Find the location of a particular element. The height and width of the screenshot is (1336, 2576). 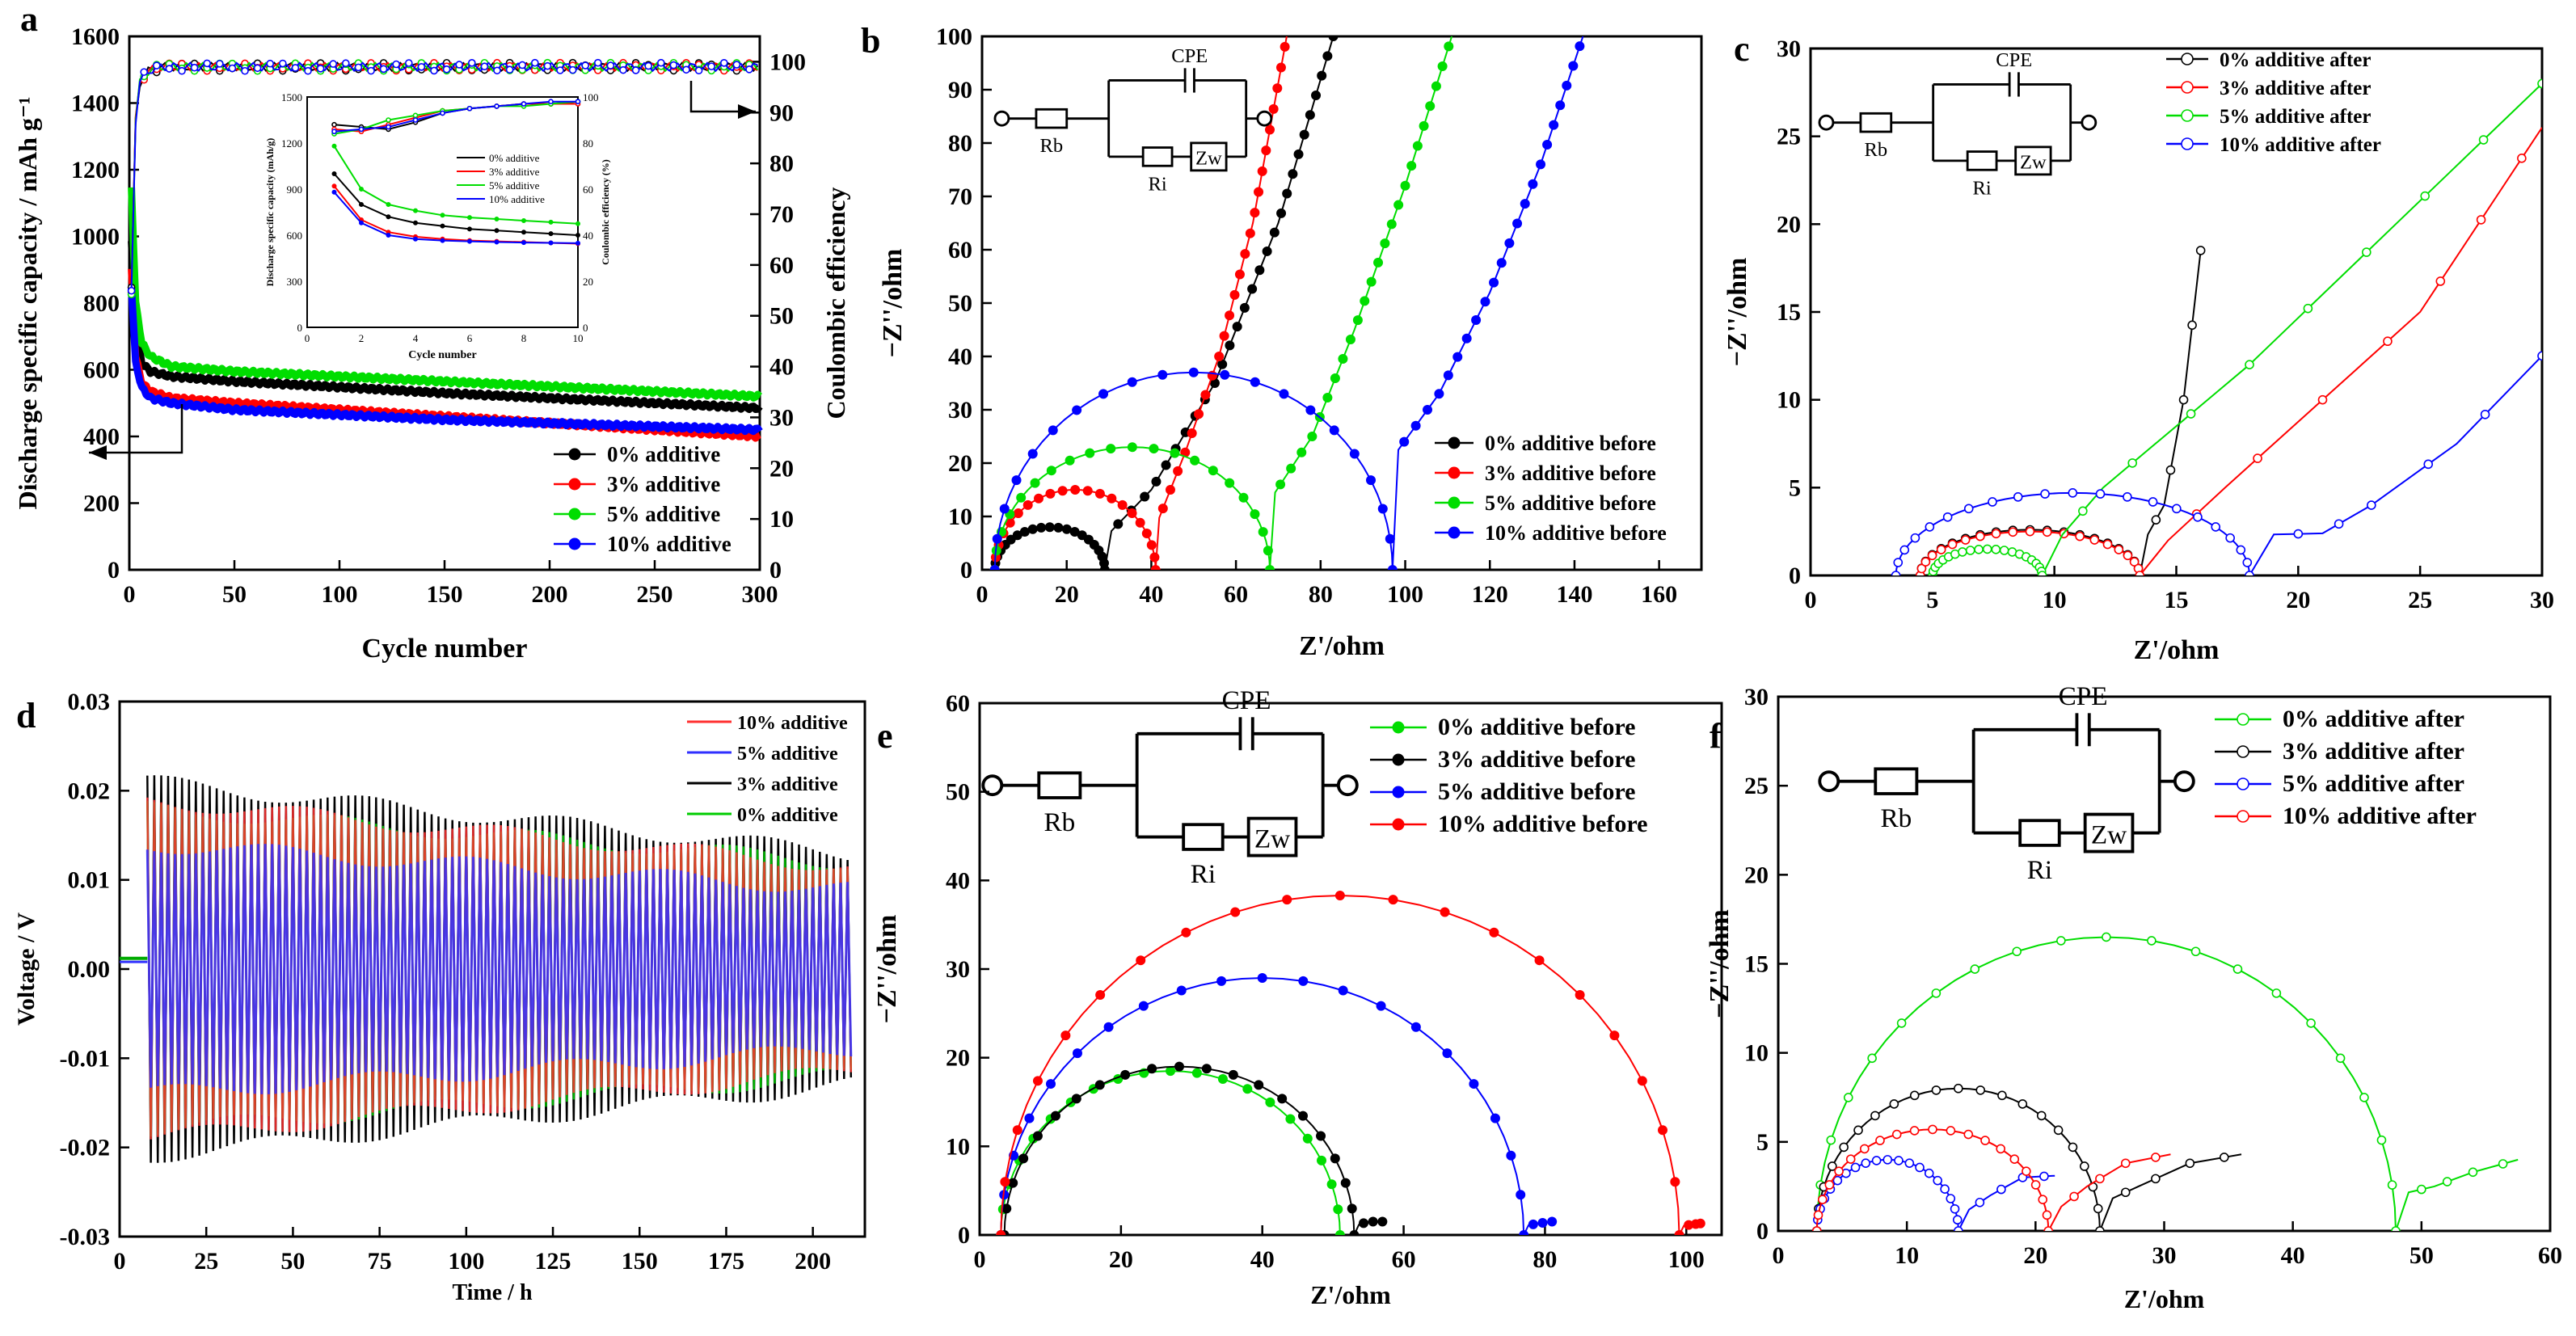

panel-f-circuit-ri is located at coordinates (2040, 833).